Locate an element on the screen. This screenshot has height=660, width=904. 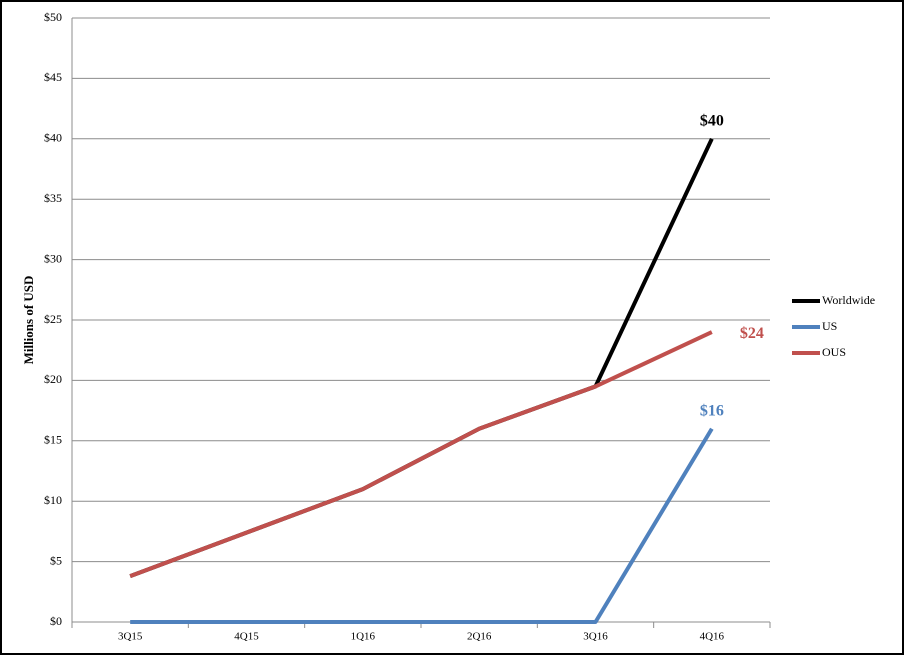
x-tick-label: 2Q16 is located at coordinates (479, 637).